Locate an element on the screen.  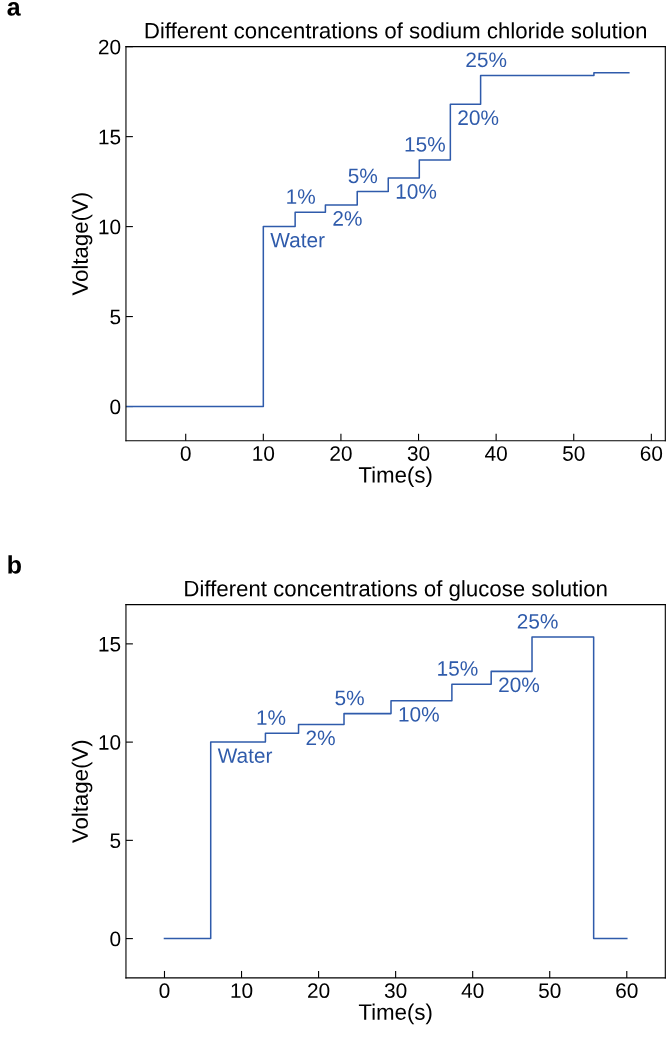
y-tick-label: 20 is located at coordinates (109, 47).